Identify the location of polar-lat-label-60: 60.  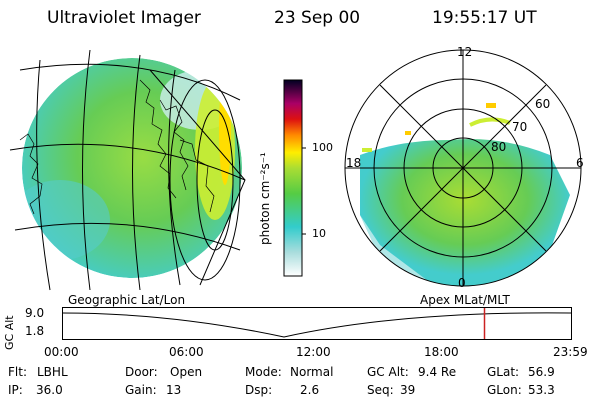
(543, 104).